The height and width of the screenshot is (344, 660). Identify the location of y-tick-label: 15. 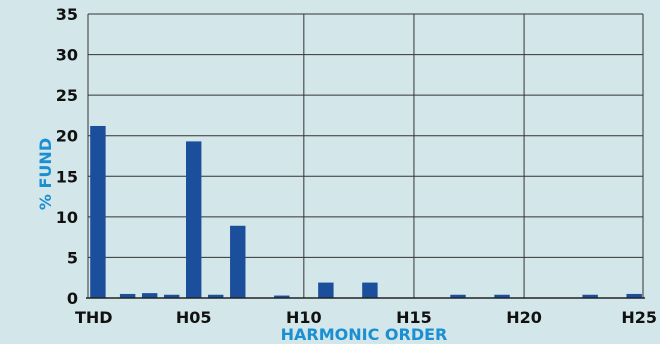
(67, 176).